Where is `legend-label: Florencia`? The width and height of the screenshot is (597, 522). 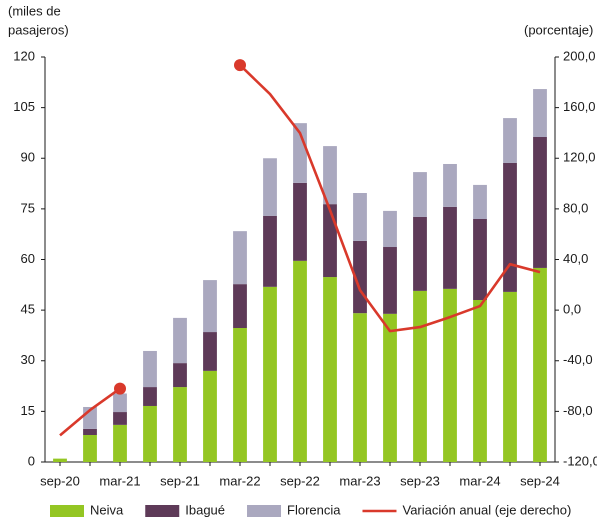
legend-label: Florencia is located at coordinates (314, 509).